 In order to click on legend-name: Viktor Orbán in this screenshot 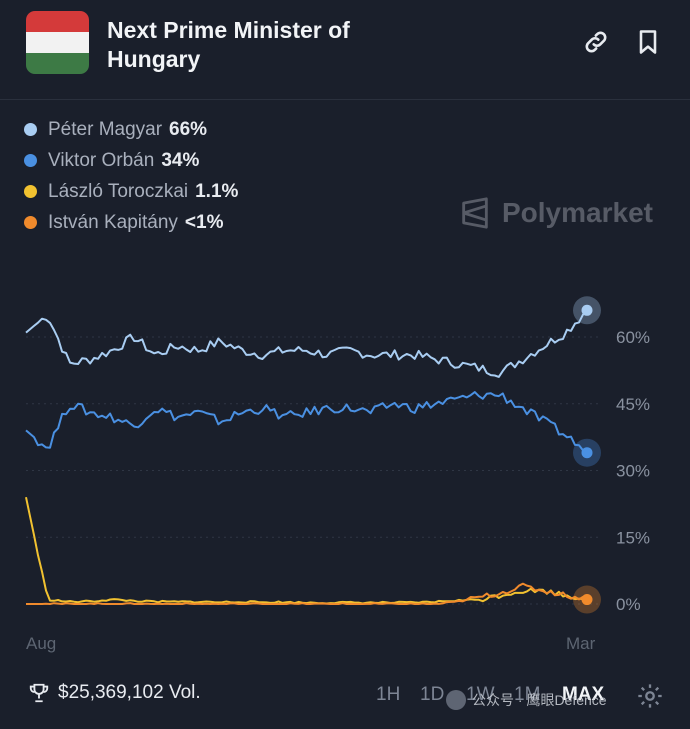, I will do `click(101, 160)`.